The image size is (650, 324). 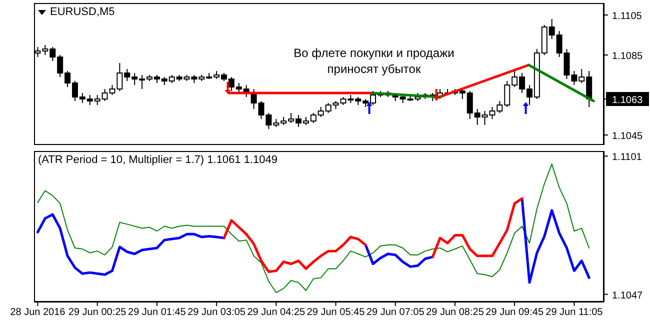 I want to click on chart-title: (ATR Period = 10, Multiplier = 1.7) 1.1061 1.1049, so click(x=158, y=160).